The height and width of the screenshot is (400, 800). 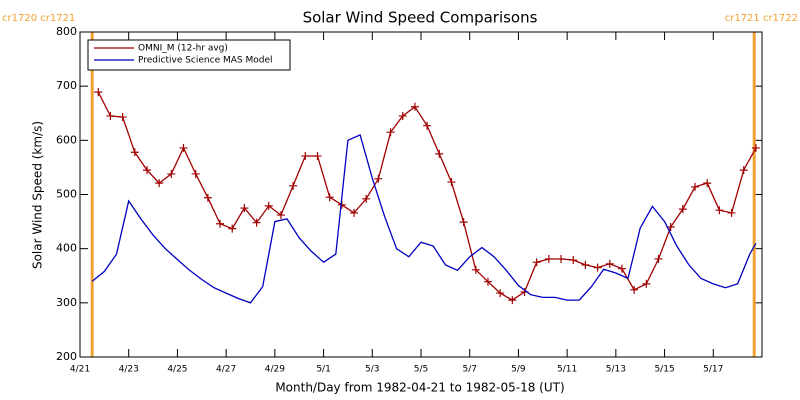 What do you see at coordinates (183, 49) in the screenshot?
I see `legend-label: OMNI_M (12-hr avg)` at bounding box center [183, 49].